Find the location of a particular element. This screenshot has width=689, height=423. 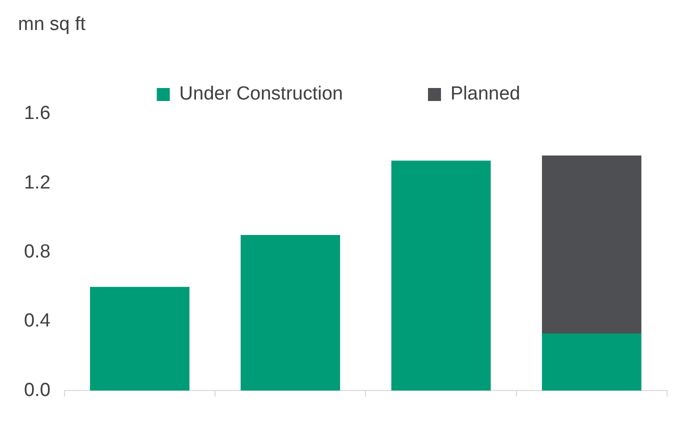

legend-label: Under Construction is located at coordinates (261, 94).